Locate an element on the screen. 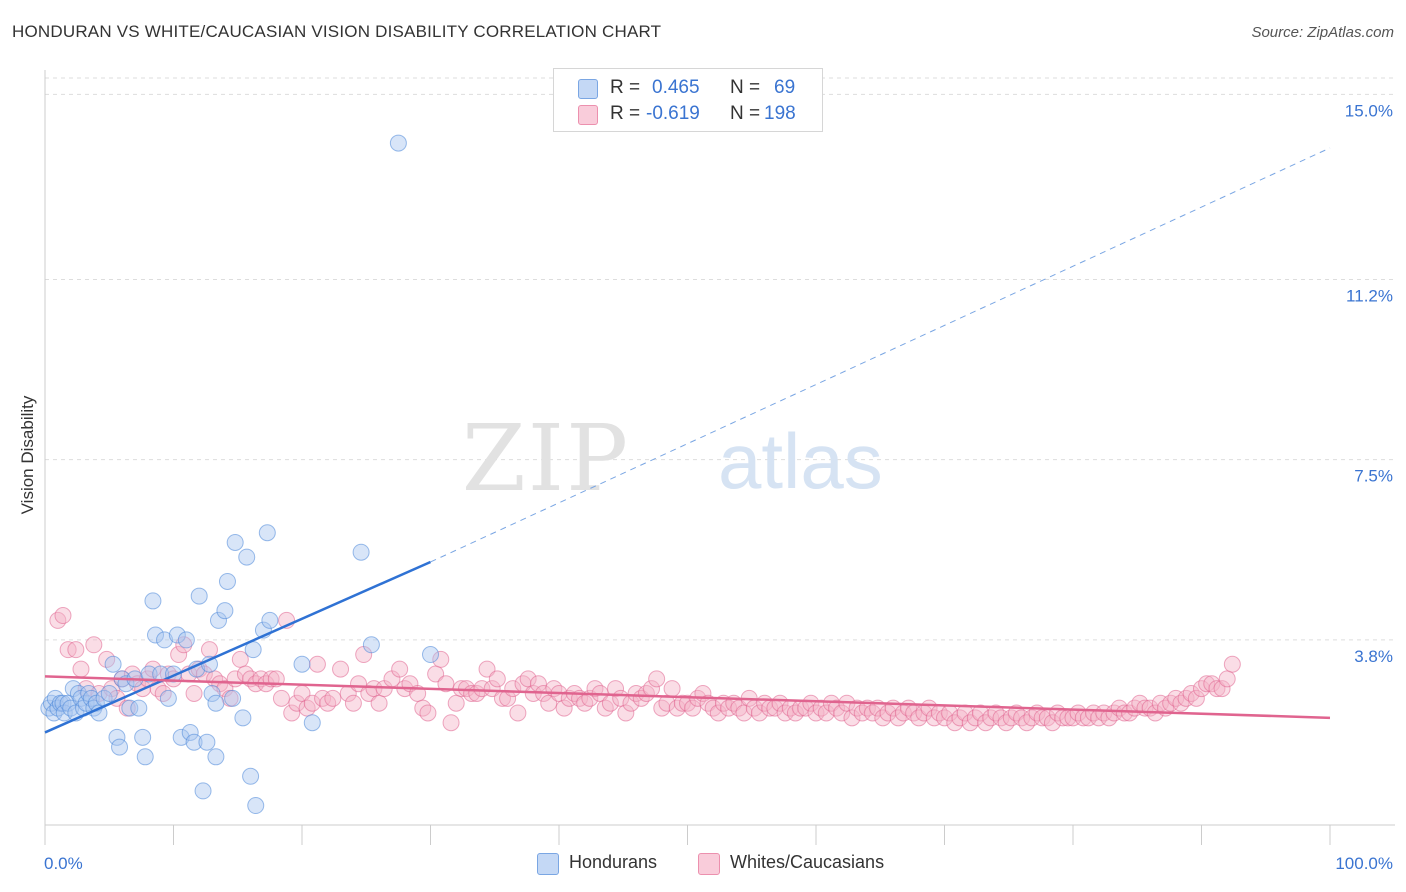 The width and height of the screenshot is (1406, 892). legend-r-value: 0.465 is located at coordinates (676, 87).